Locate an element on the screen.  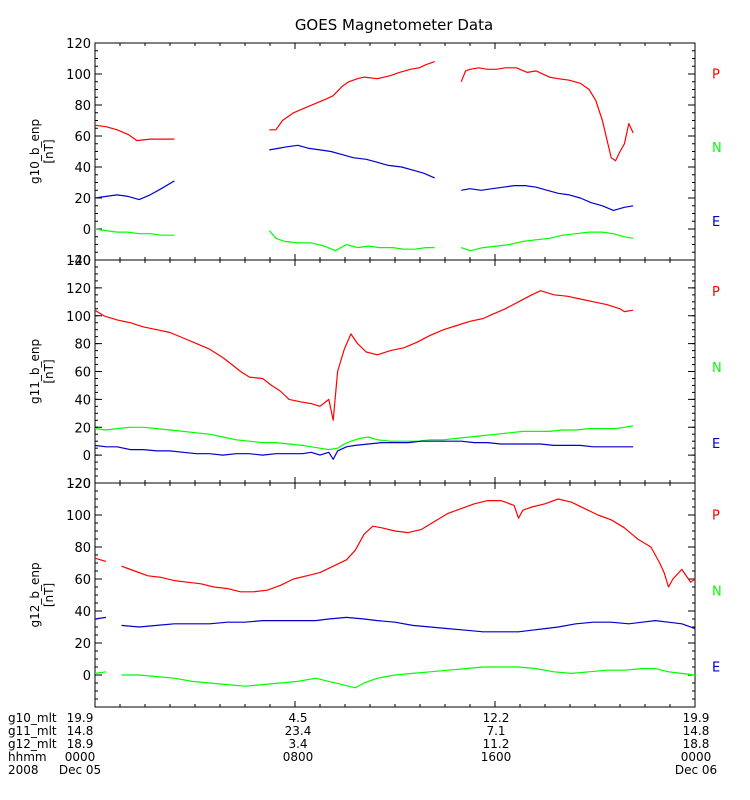
footer-value: Dec 06 is located at coordinates (696, 770).